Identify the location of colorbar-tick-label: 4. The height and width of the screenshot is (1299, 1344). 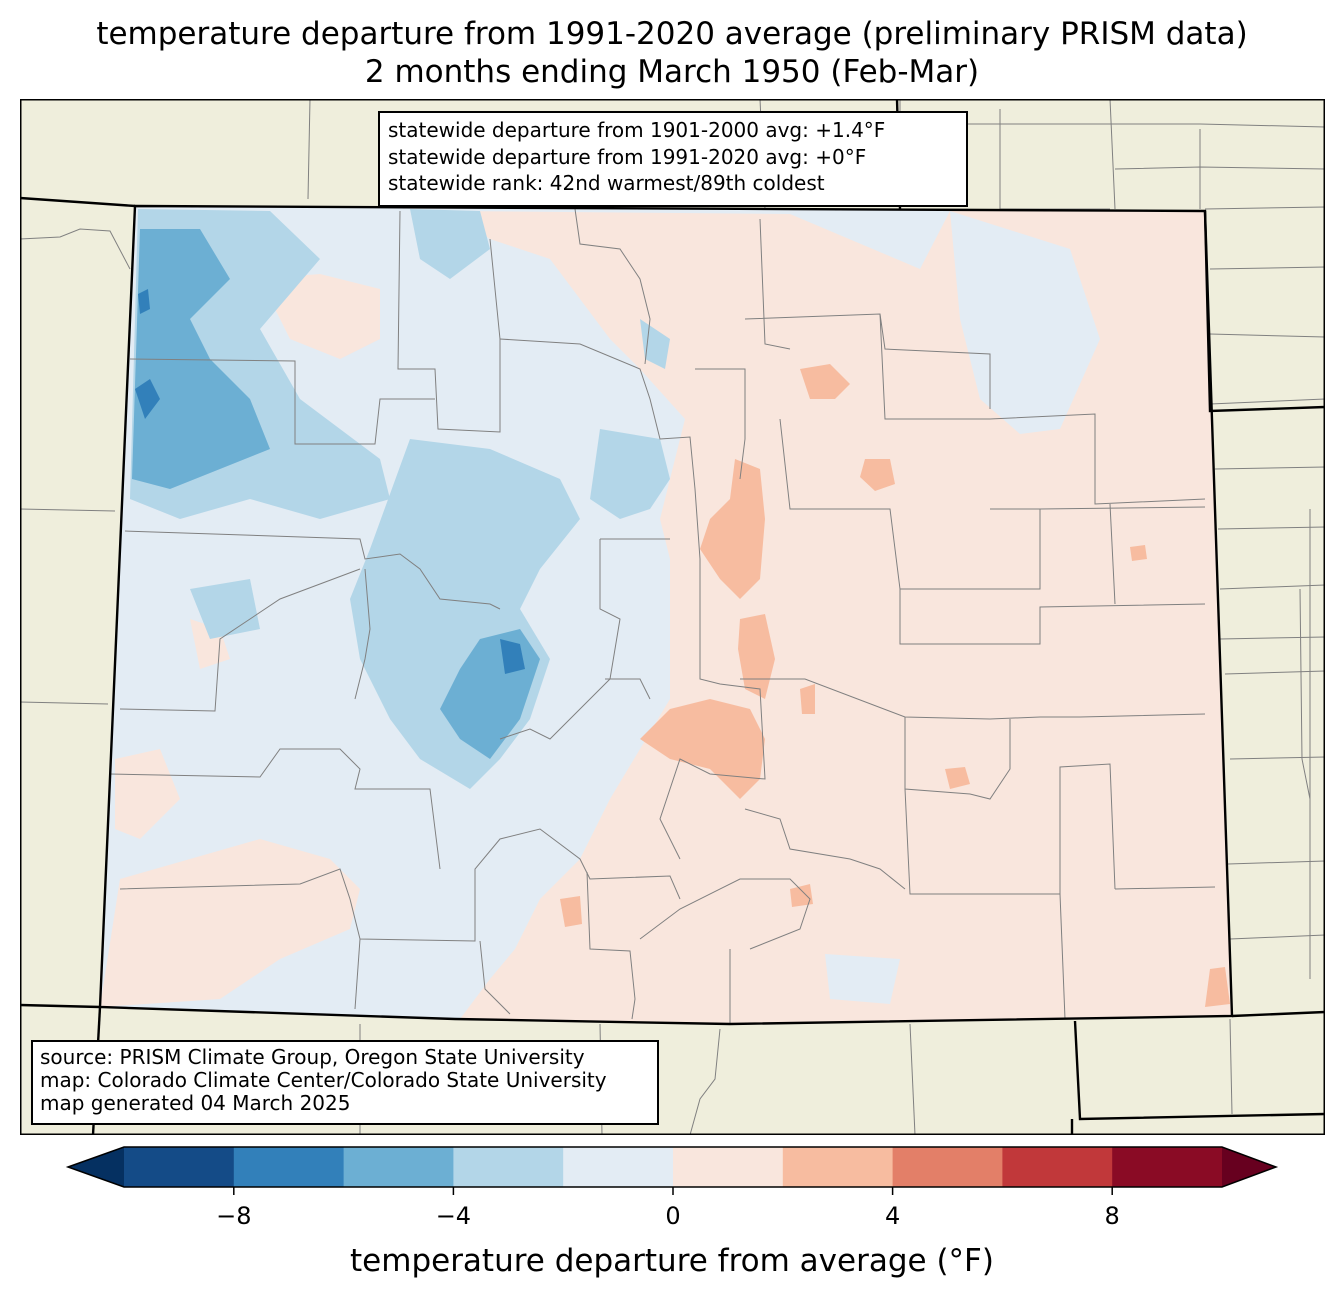
(892, 1216).